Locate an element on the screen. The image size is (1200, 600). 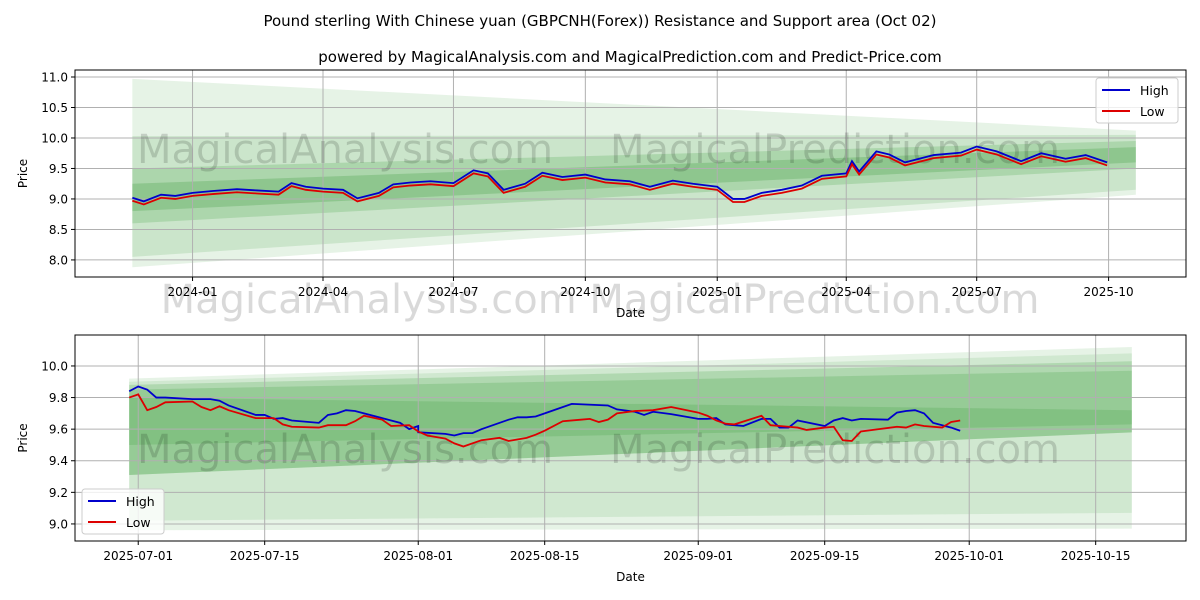
x-tick-label: 2024-01 is located at coordinates (192, 292).